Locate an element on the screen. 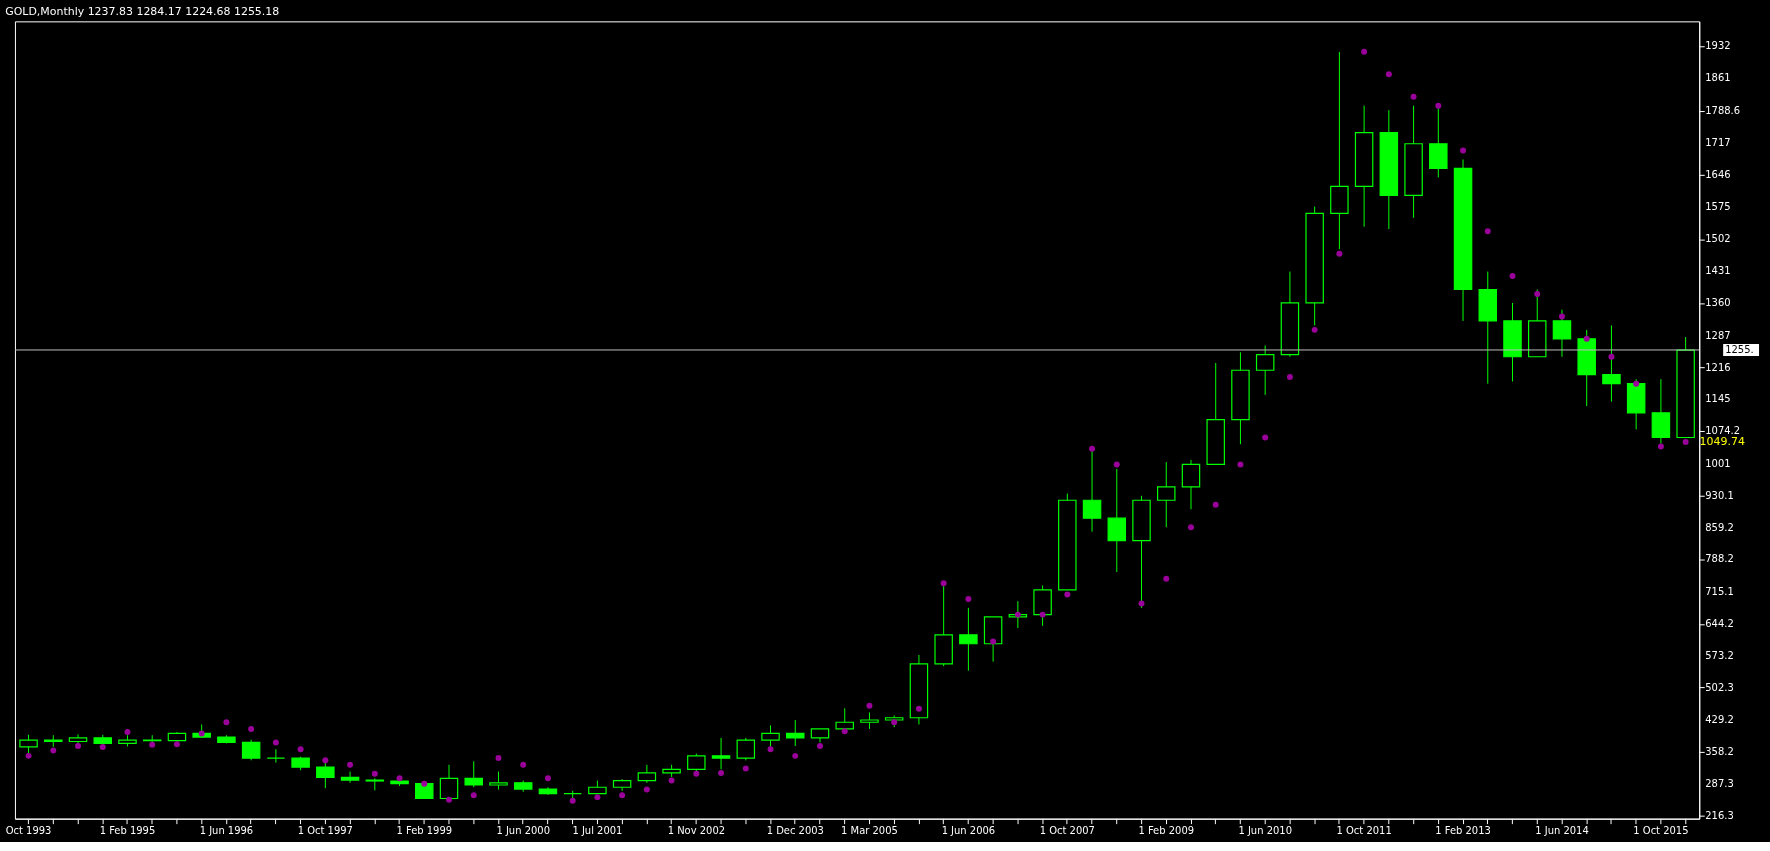 Image resolution: width=1770 pixels, height=851 pixels. y-tick-label: 358.2 is located at coordinates (1719, 752).